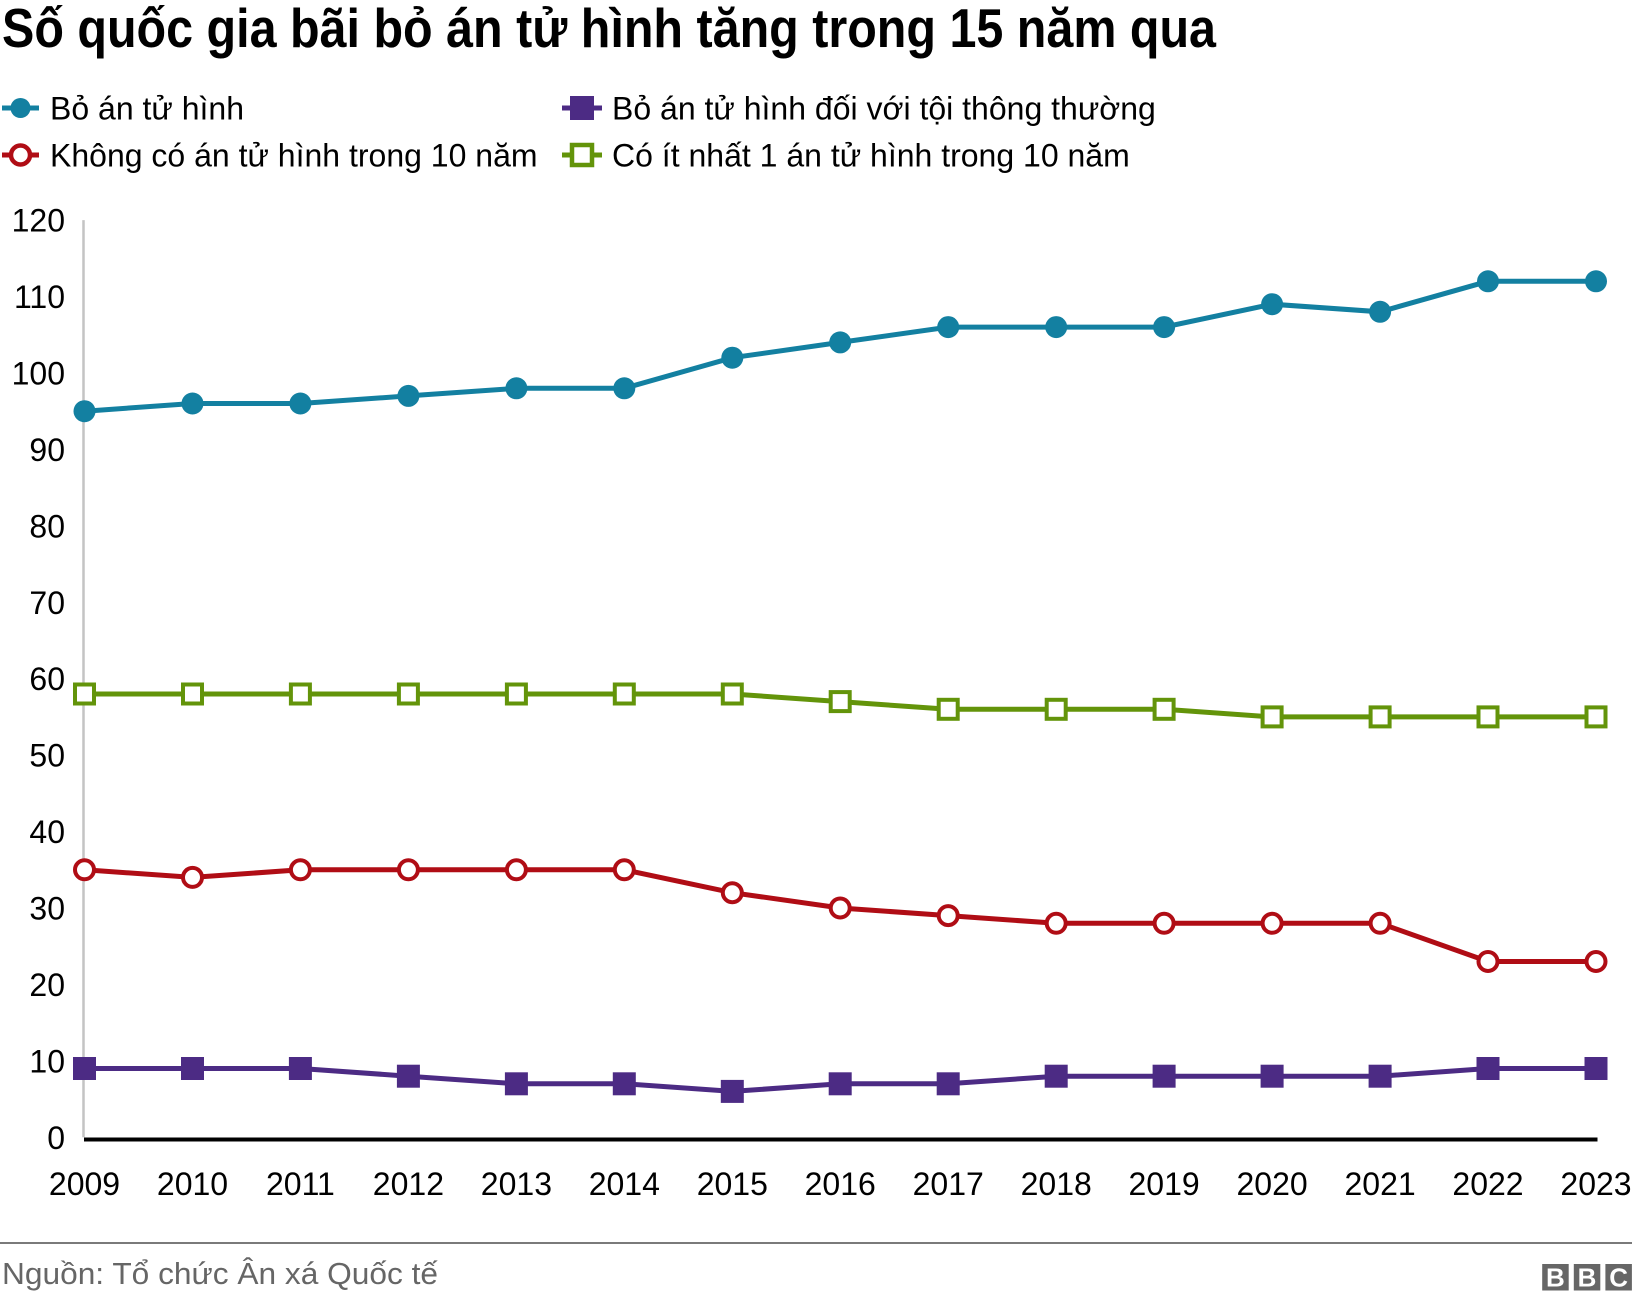 This screenshot has height=1305, width=1632. I want to click on svg-text: C, so click(1618, 1278).